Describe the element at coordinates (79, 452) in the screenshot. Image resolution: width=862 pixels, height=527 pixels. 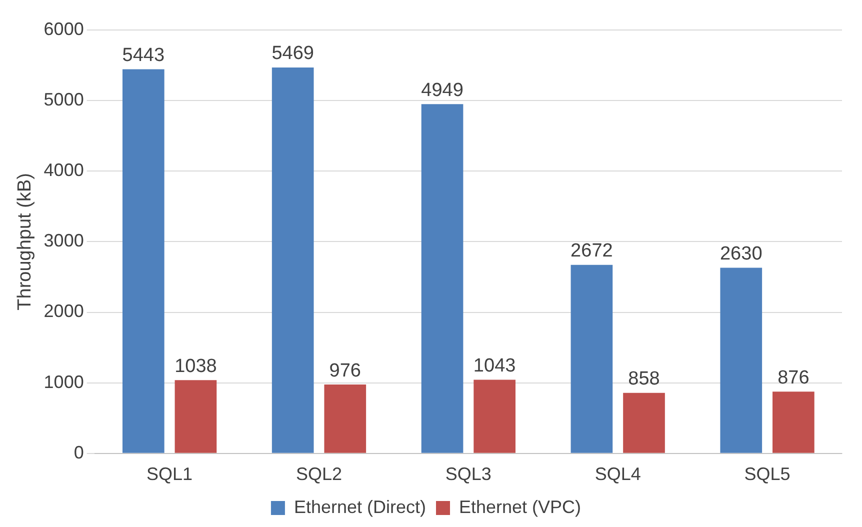
I see `y-tick-label: 0` at that location.